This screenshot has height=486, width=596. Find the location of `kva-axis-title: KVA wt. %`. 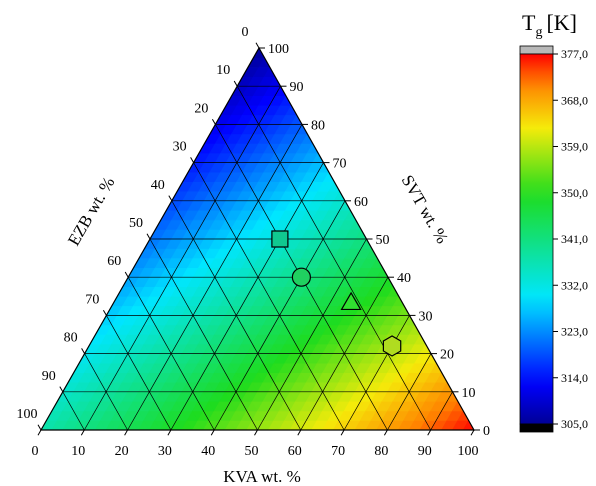

kva-axis-title: KVA wt. % is located at coordinates (262, 476).